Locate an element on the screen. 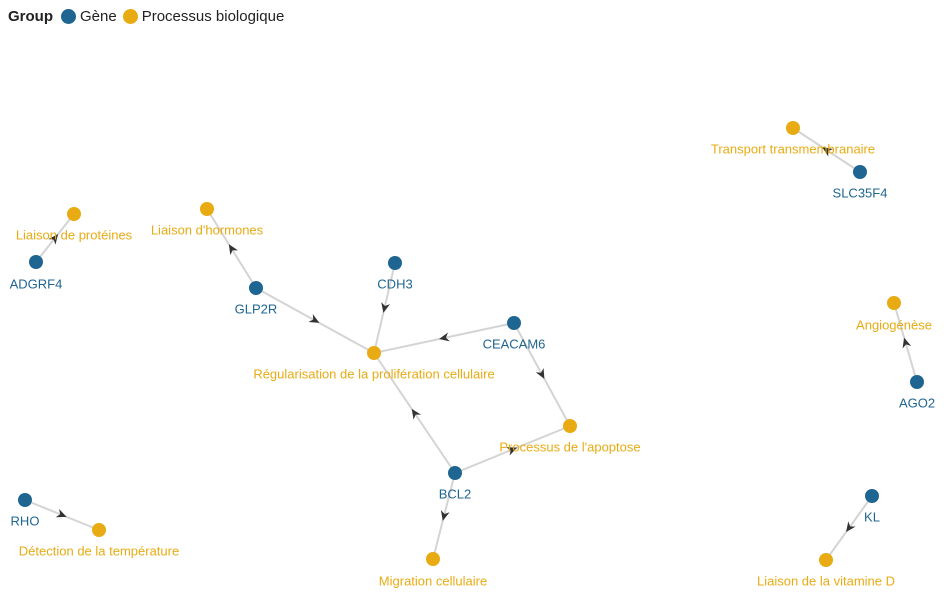 The width and height of the screenshot is (946, 601). edge-adgrf4-to-liaison-proteines is located at coordinates (55, 238).